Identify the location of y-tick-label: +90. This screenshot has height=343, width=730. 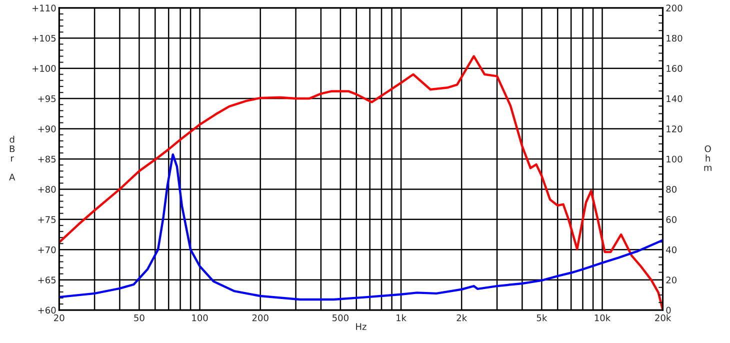
(47, 128).